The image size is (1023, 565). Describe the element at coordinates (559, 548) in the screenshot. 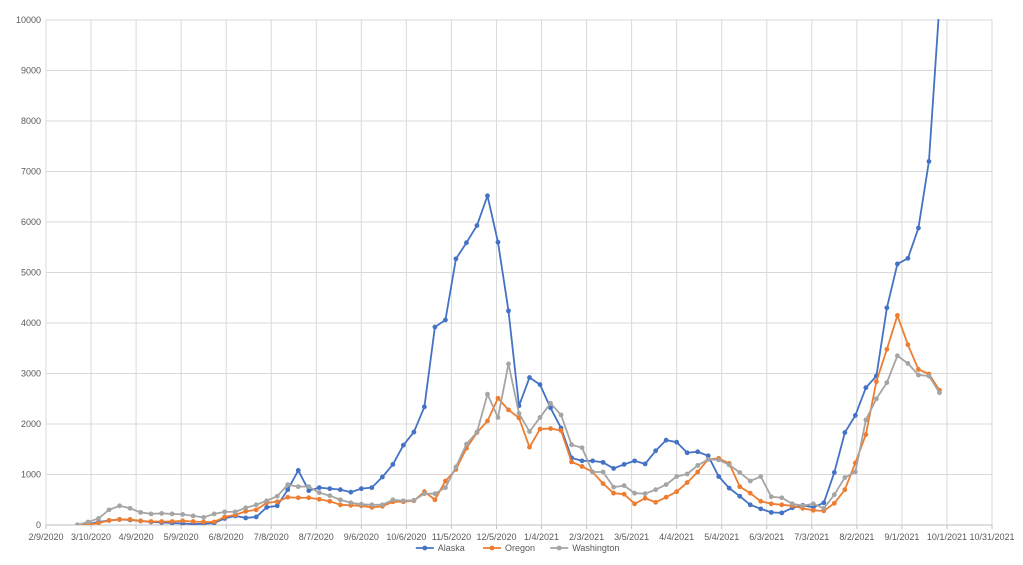

I see `legend-swatch-marker` at that location.